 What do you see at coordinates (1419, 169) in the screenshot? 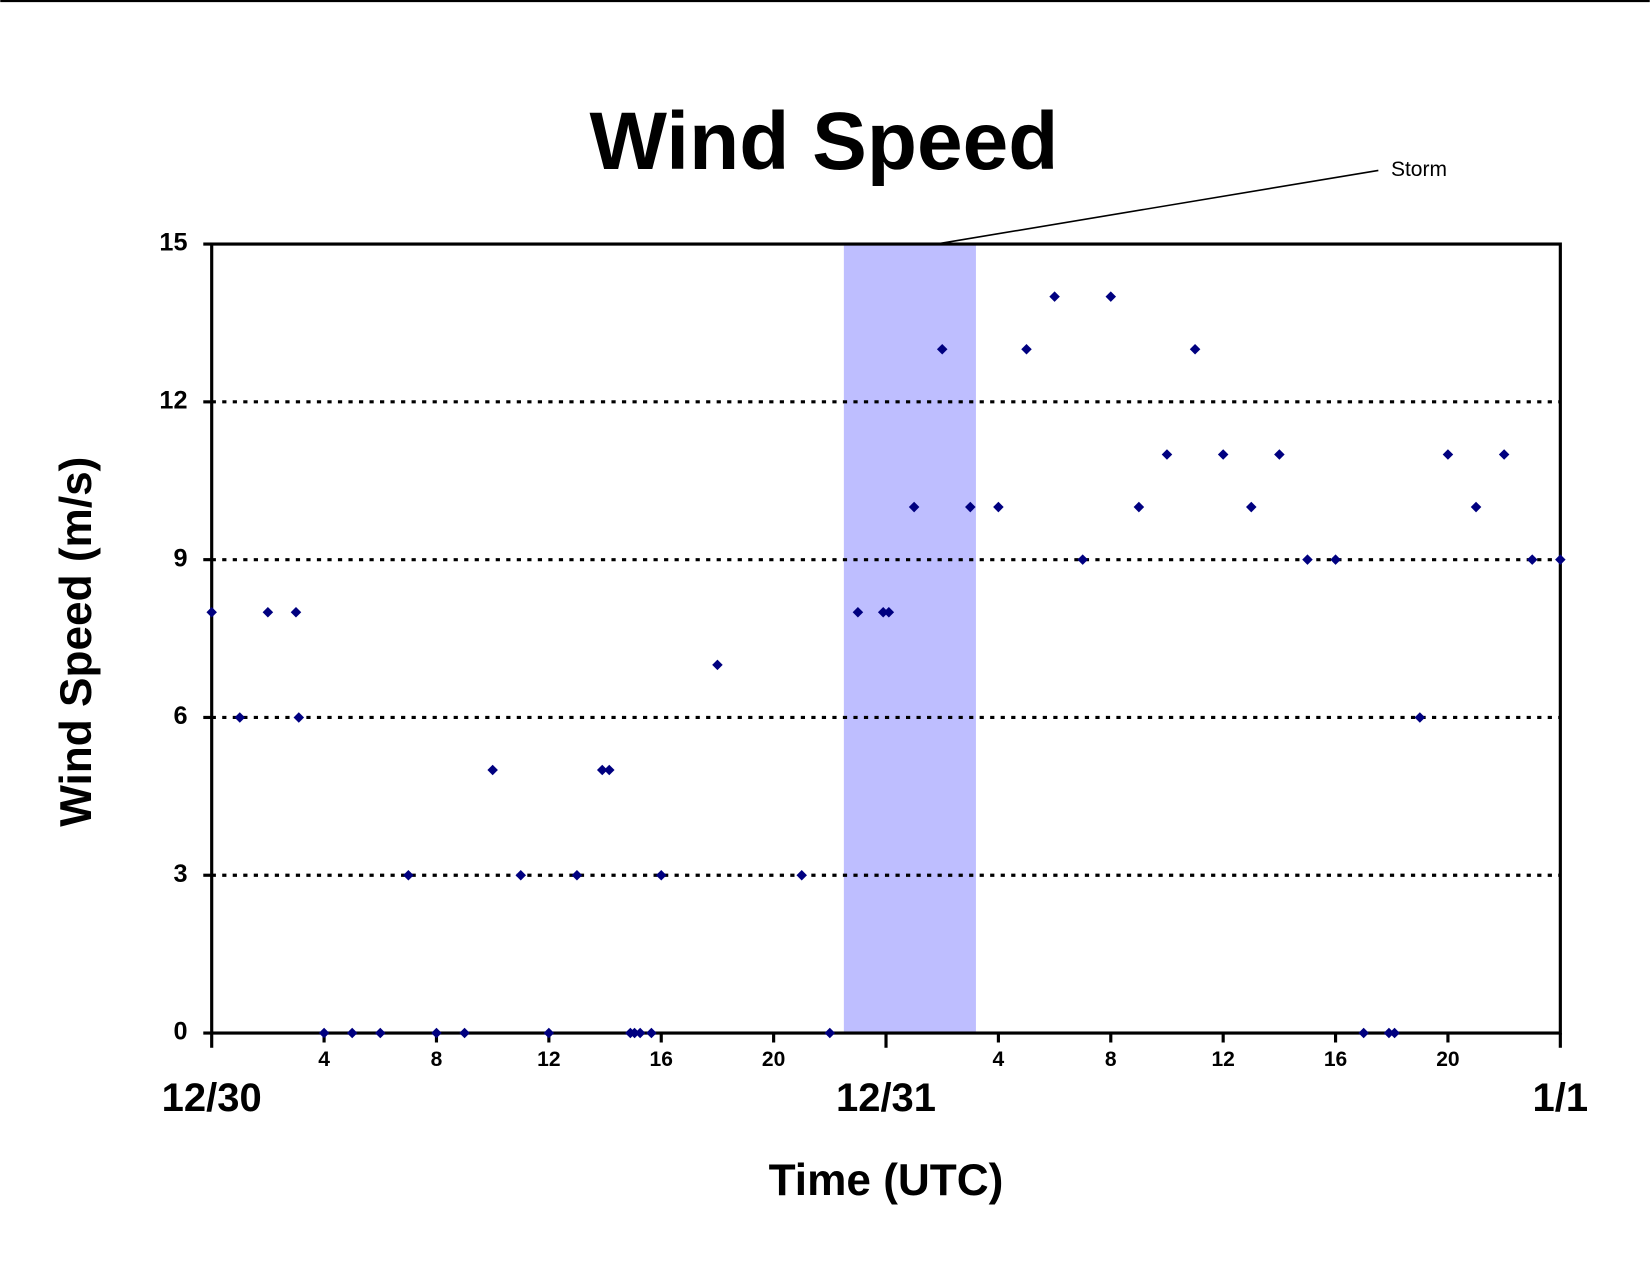
I see `annotation-text: Storm` at bounding box center [1419, 169].